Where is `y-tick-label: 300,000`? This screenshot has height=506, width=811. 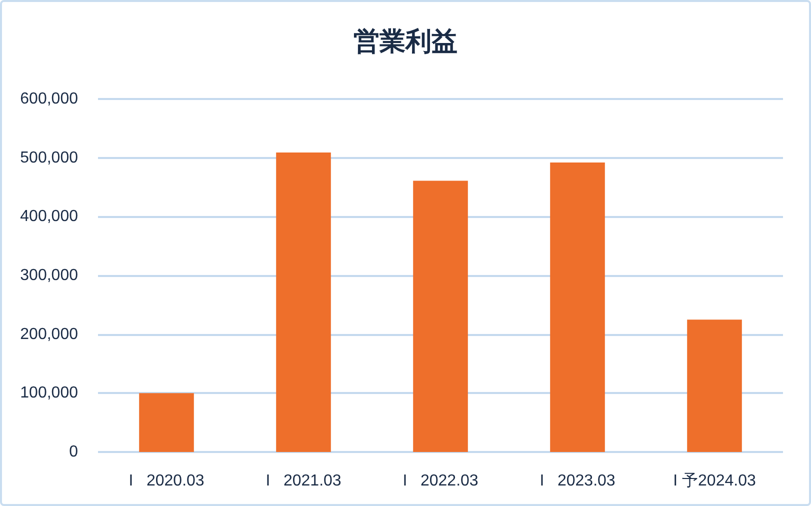 y-tick-label: 300,000 is located at coordinates (49, 275).